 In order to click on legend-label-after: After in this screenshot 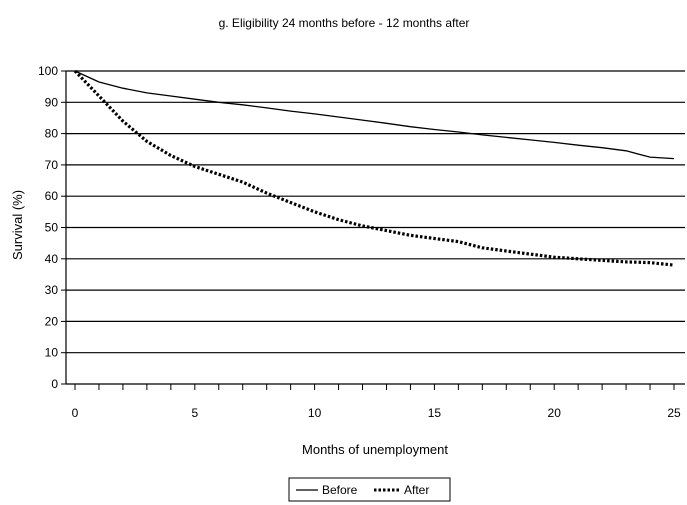, I will do `click(416, 490)`.